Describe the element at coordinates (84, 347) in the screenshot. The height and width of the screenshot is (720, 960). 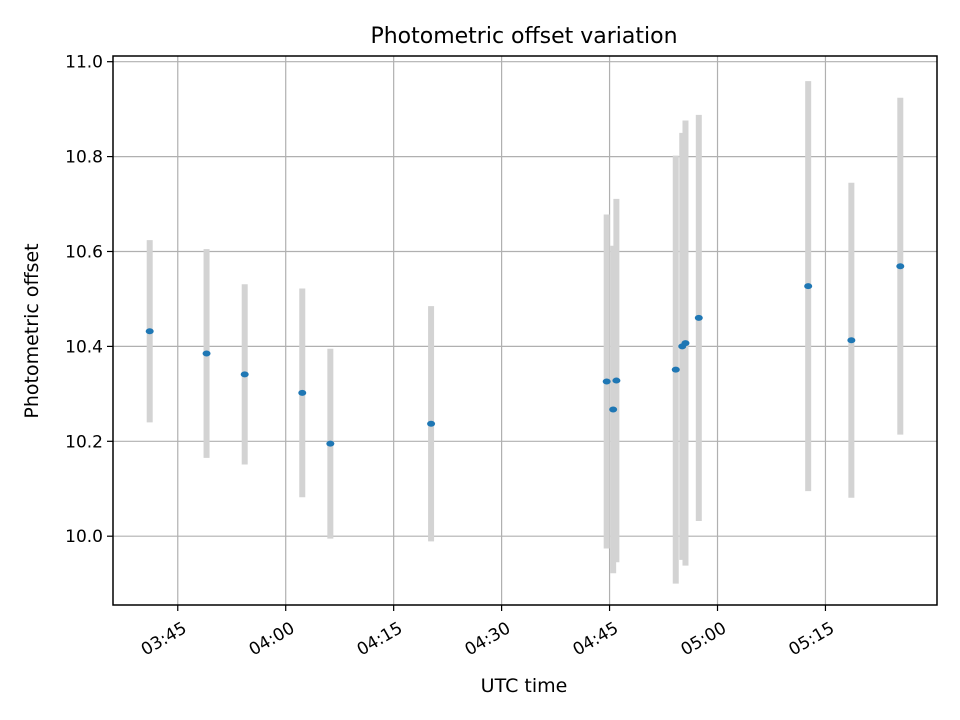
I see `y-tick-label: 10.4` at that location.